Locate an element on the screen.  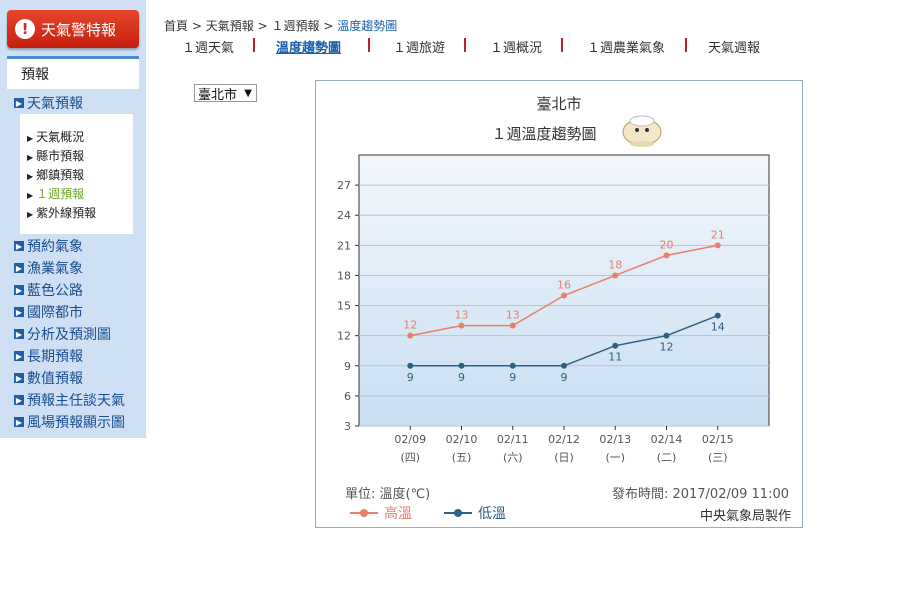
city-select: 臺北市 ▼ is located at coordinates (225, 93).